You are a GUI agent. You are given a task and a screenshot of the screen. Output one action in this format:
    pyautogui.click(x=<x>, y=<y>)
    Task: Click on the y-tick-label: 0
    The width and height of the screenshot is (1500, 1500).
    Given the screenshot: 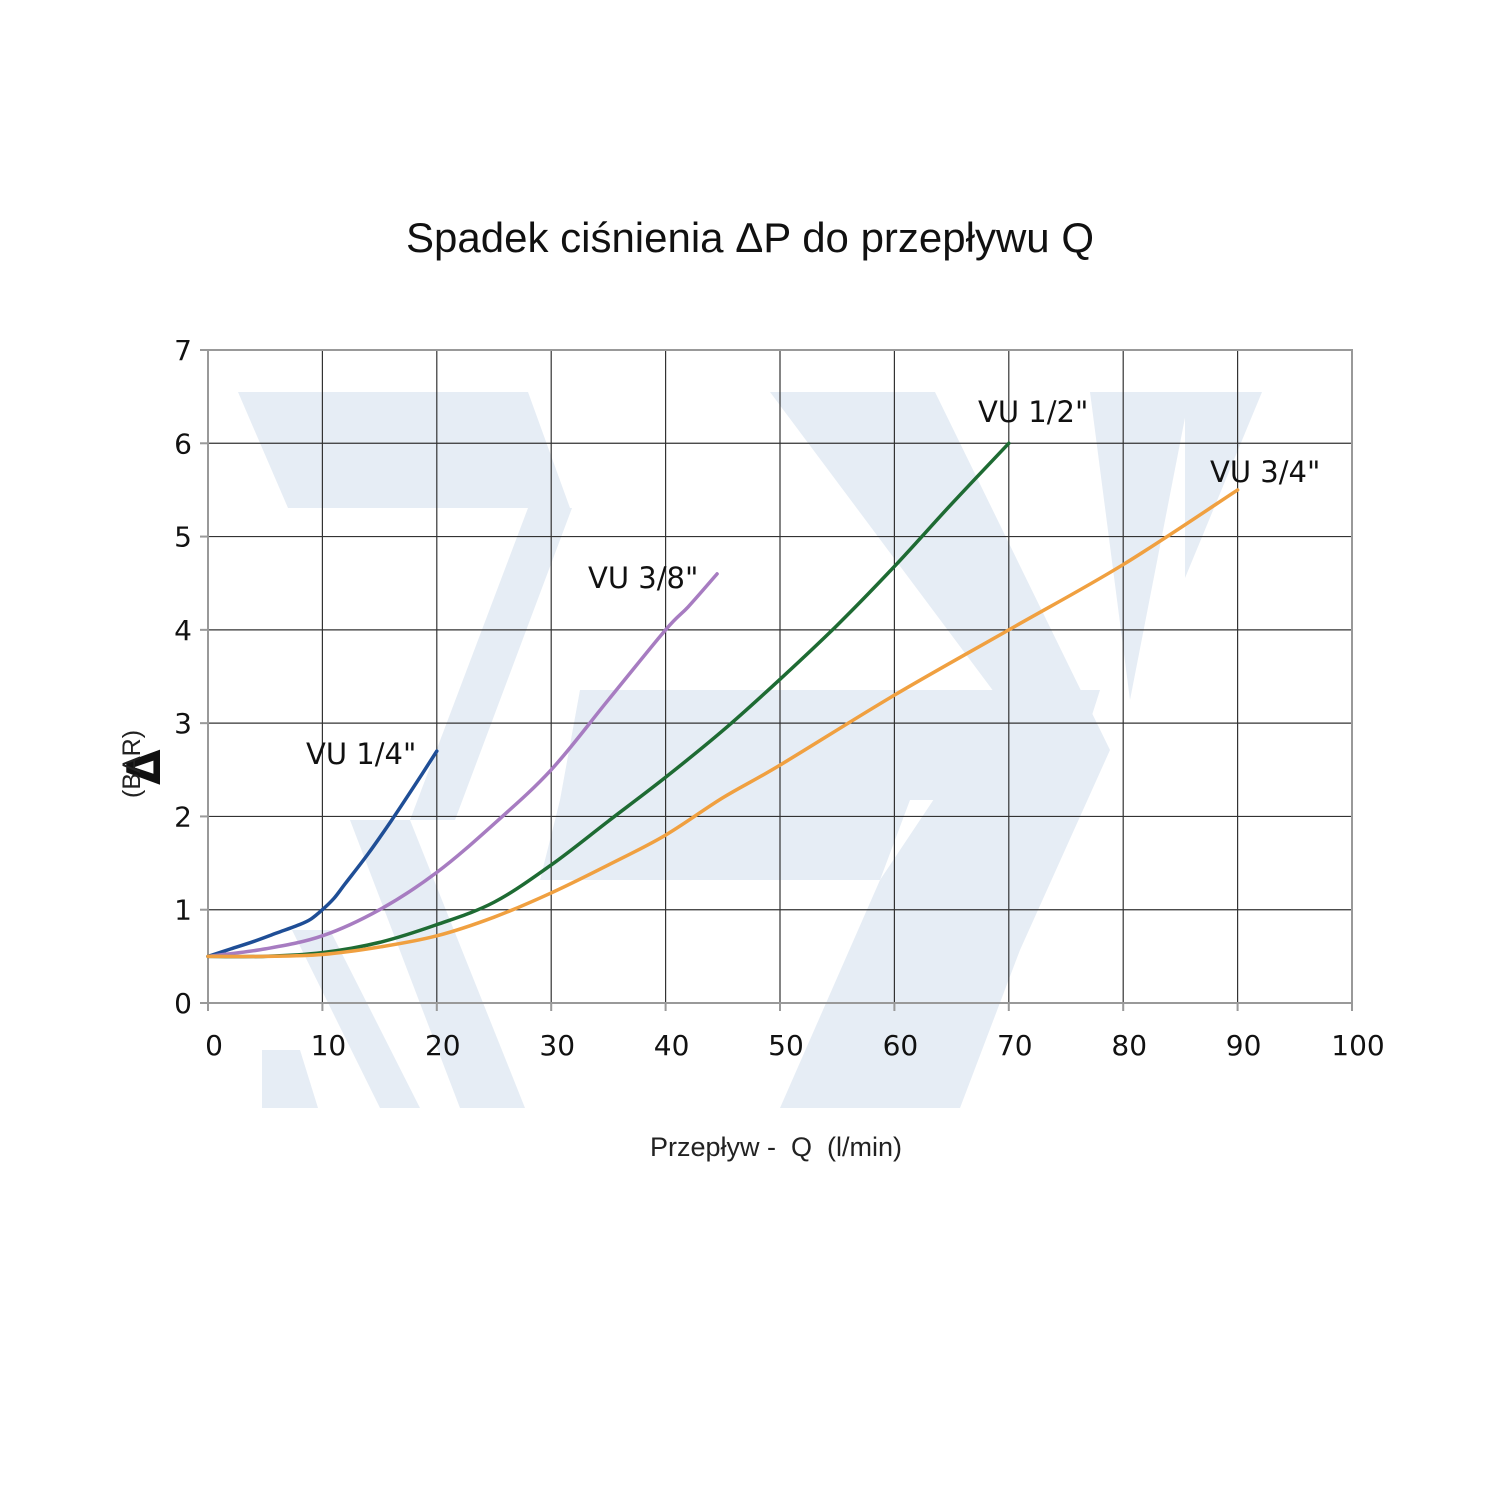 What is the action you would take?
    pyautogui.click(x=183, y=1003)
    